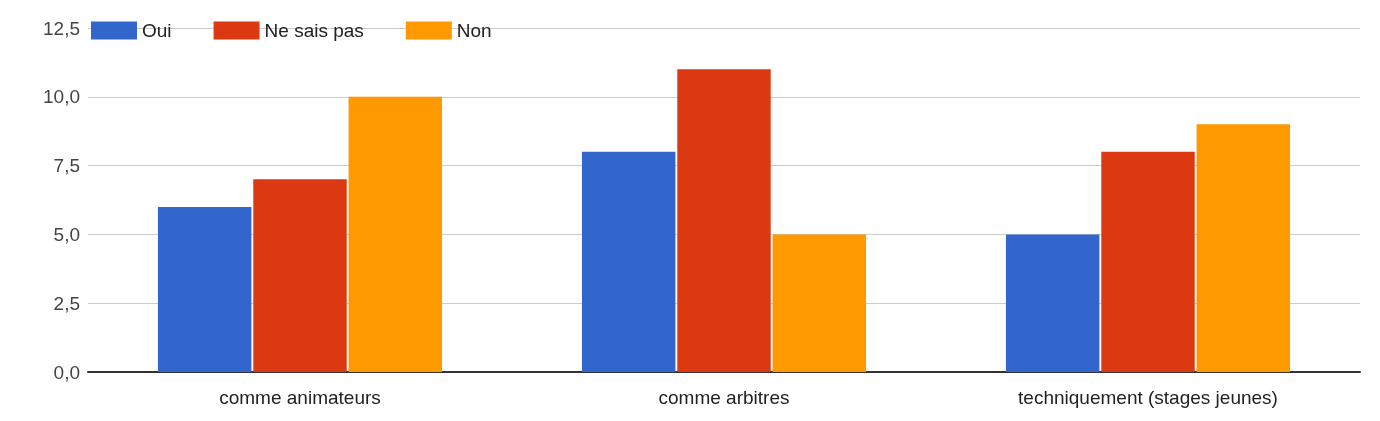 Image resolution: width=1380 pixels, height=421 pixels. What do you see at coordinates (314, 30) in the screenshot?
I see `legend-label: Ne sais pas` at bounding box center [314, 30].